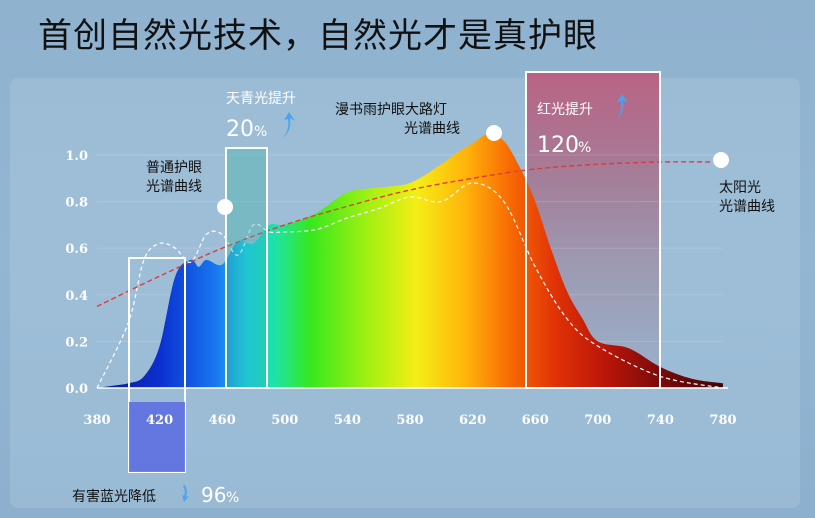 The height and width of the screenshot is (518, 815). I want to click on red-light-percent: %, so click(584, 148).